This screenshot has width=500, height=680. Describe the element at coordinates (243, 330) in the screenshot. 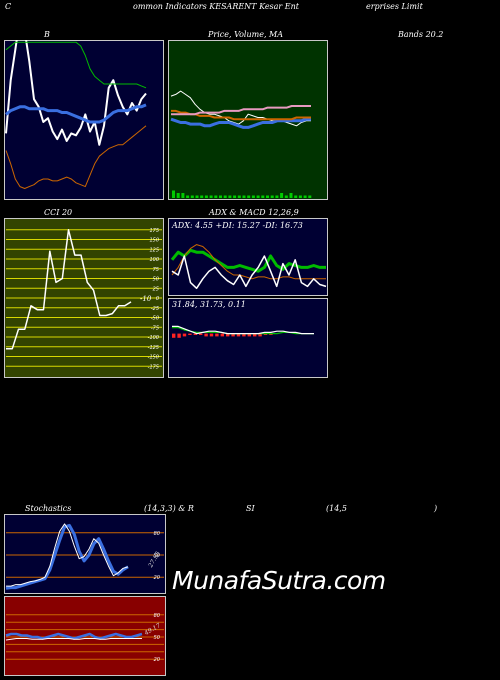

I see `macd-line` at that location.